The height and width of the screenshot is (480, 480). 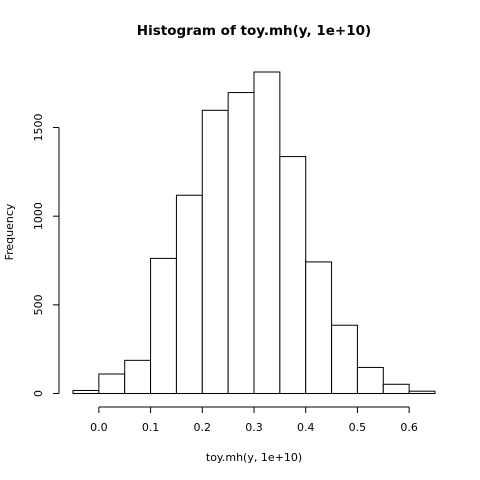 I want to click on x-axis: 0.0 0.1 0.2 0.3 0.4 0.5 0.6, so click(x=254, y=420).